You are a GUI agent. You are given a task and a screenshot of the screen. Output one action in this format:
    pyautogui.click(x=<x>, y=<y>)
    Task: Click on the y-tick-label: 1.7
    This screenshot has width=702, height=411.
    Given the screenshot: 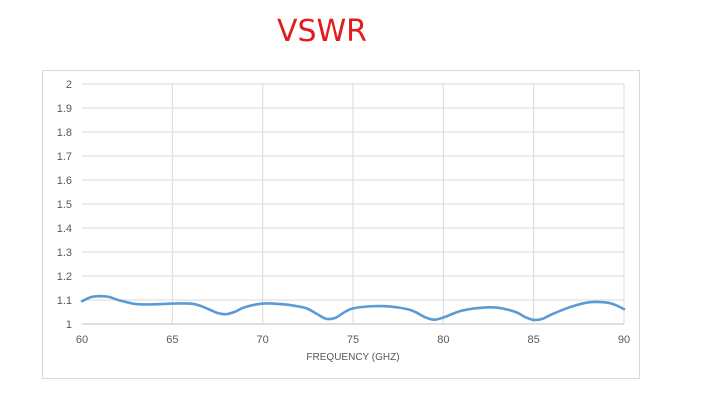 What is the action you would take?
    pyautogui.click(x=64, y=157)
    